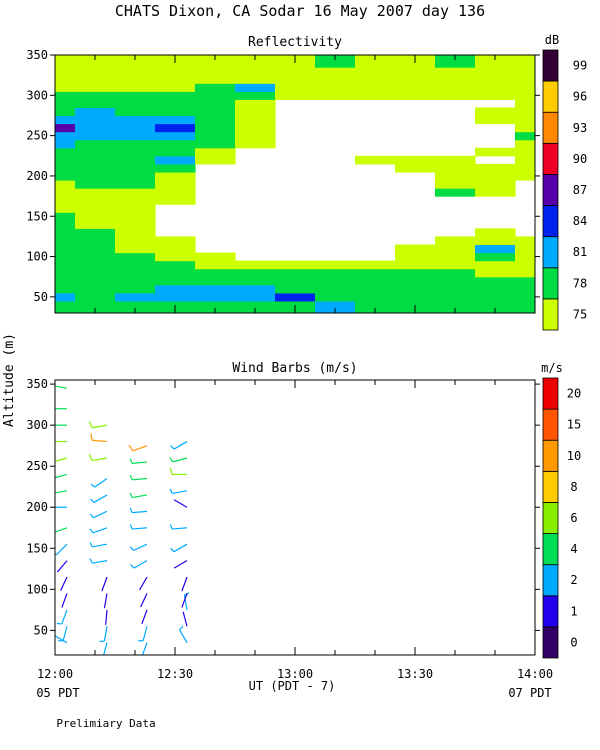 This screenshot has height=750, width=600. I want to click on y-tick-label: 200, so click(37, 507).